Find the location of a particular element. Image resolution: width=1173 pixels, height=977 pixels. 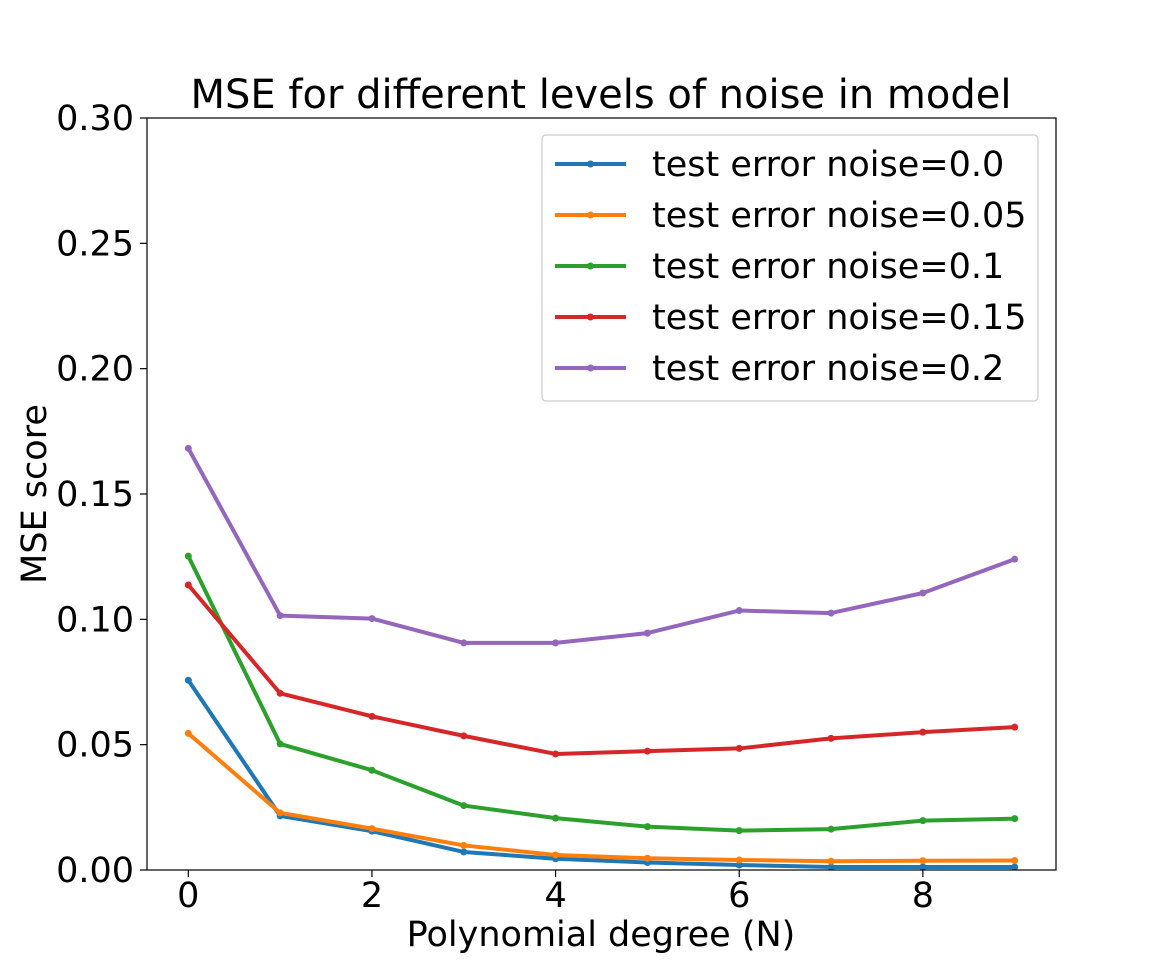

legend-label: test error noise=0.2 is located at coordinates (828, 369).